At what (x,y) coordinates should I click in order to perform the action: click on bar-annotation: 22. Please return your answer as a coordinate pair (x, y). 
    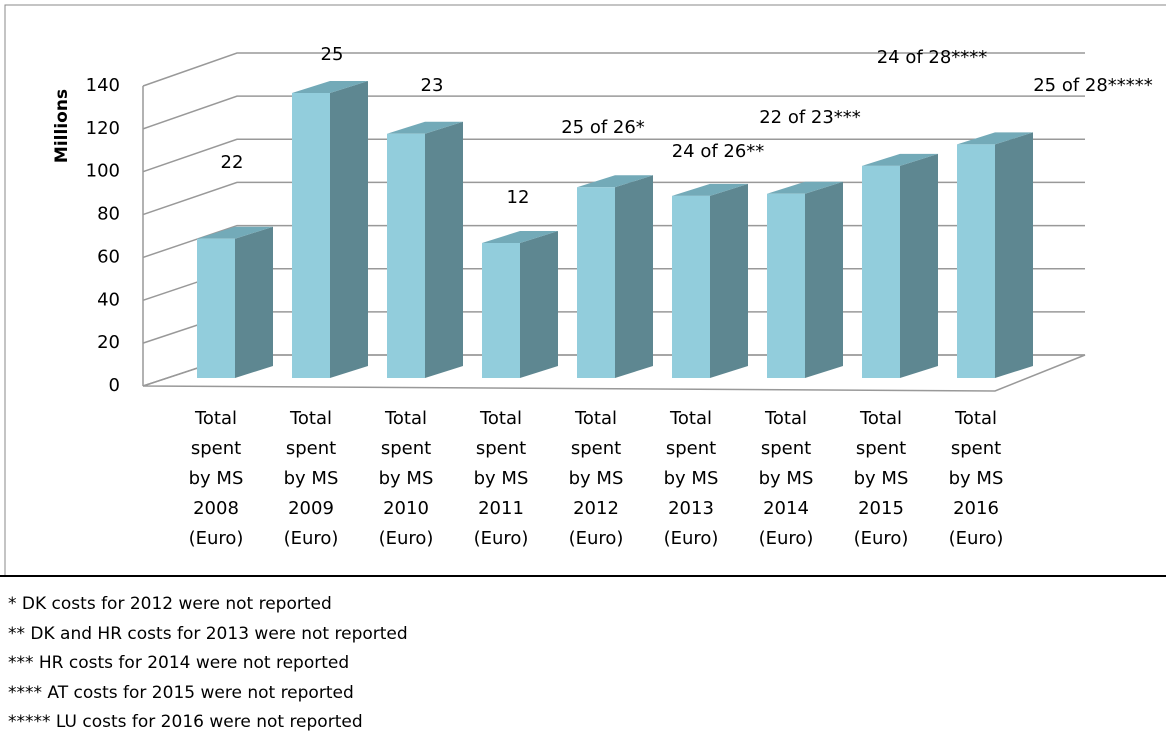
    Looking at the image, I should click on (232, 162).